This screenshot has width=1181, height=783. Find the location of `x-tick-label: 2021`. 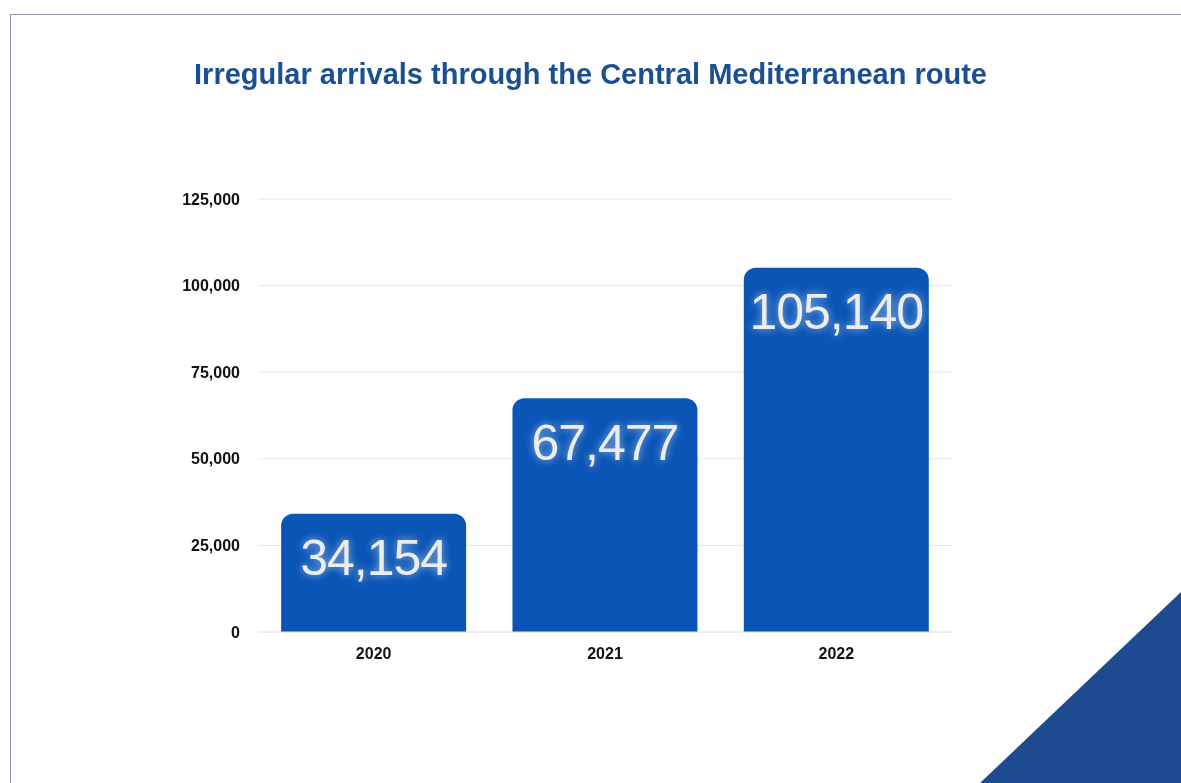

x-tick-label: 2021 is located at coordinates (605, 654).